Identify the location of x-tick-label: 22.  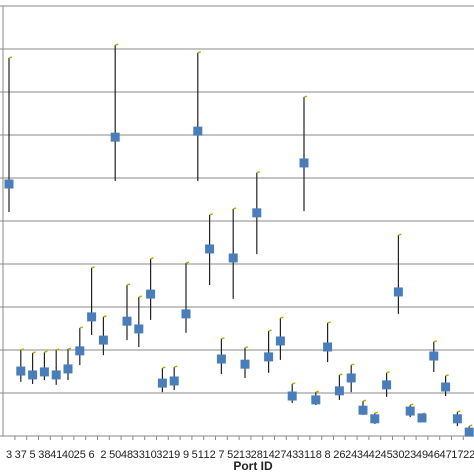
(468, 455).